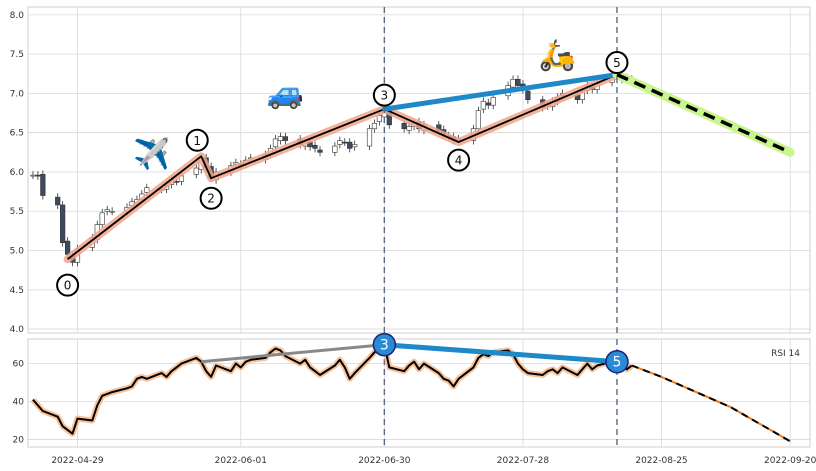  What do you see at coordinates (523, 461) in the screenshot?
I see `xtick-label: 2022-07-28` at bounding box center [523, 461].